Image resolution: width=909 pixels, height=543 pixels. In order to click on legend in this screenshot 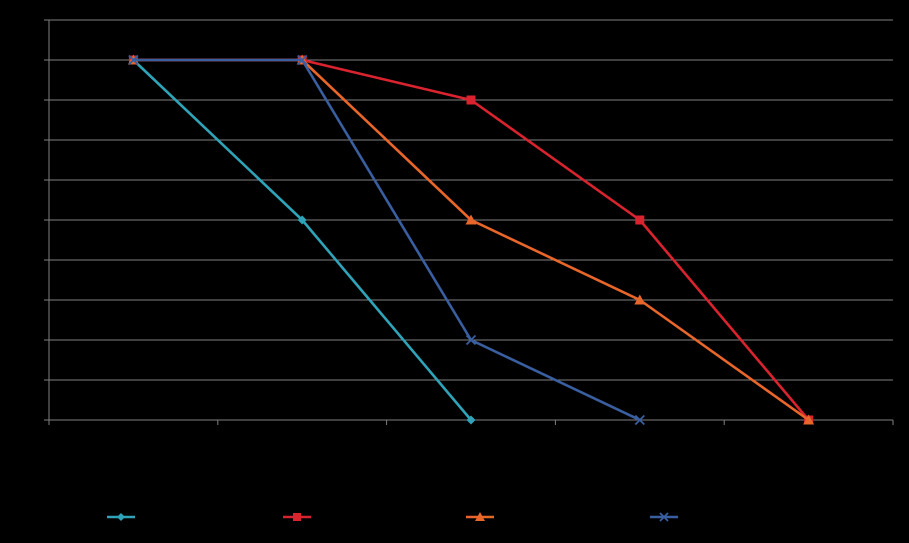, I will do `click(392, 517)`.